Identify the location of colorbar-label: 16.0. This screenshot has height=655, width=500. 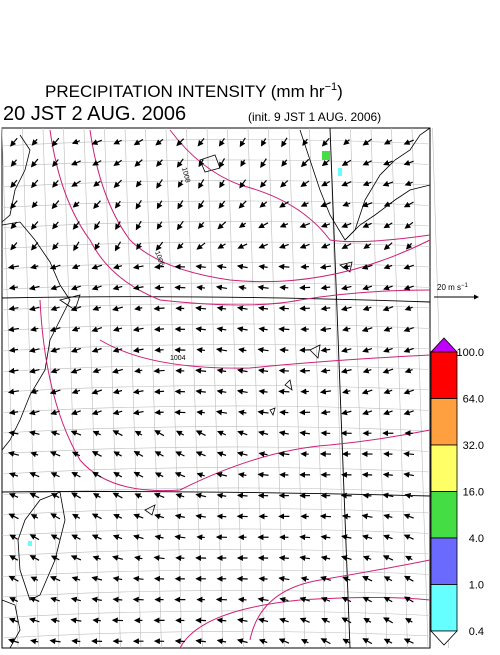
(473, 493).